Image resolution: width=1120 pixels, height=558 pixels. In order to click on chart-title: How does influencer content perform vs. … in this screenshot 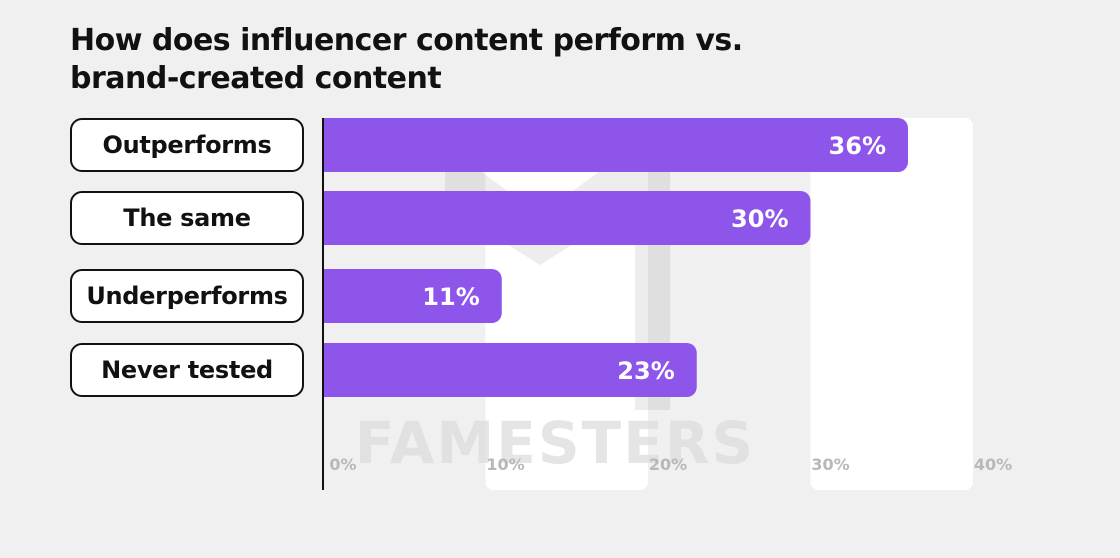, I will do `click(470, 60)`.